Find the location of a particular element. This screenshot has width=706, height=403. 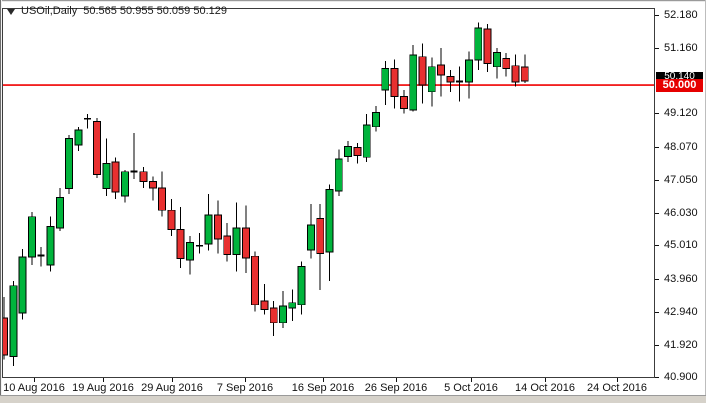

price-axis-label: 51.160 is located at coordinates (681, 48).